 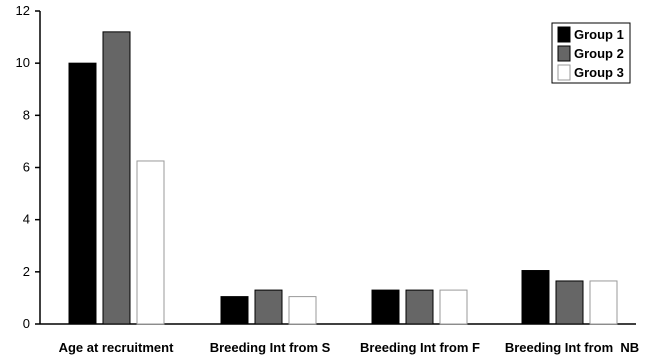 What do you see at coordinates (26, 219) in the screenshot?
I see `y-tick-label: 4` at bounding box center [26, 219].